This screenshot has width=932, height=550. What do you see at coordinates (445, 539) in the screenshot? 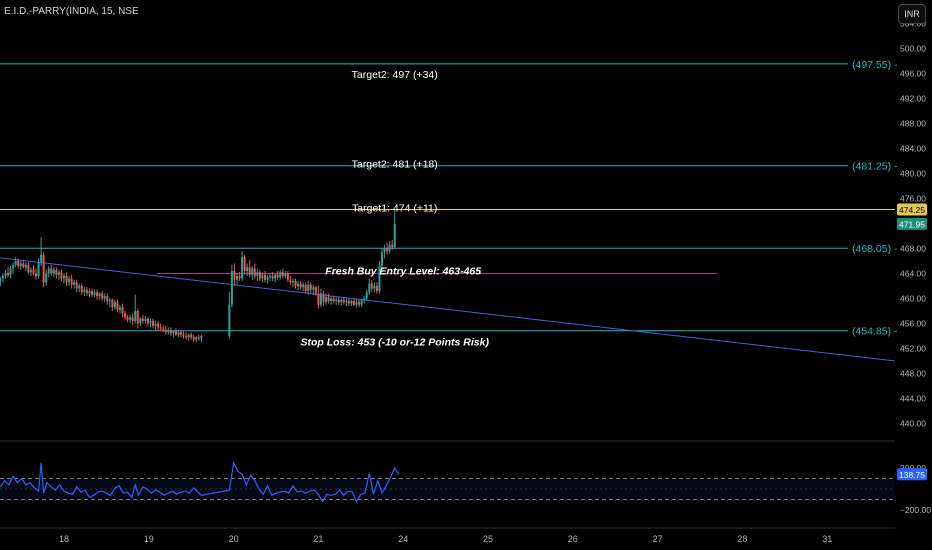
I see `time-axis: 18 19 20 21 24 25 26 27 28 31` at bounding box center [445, 539].